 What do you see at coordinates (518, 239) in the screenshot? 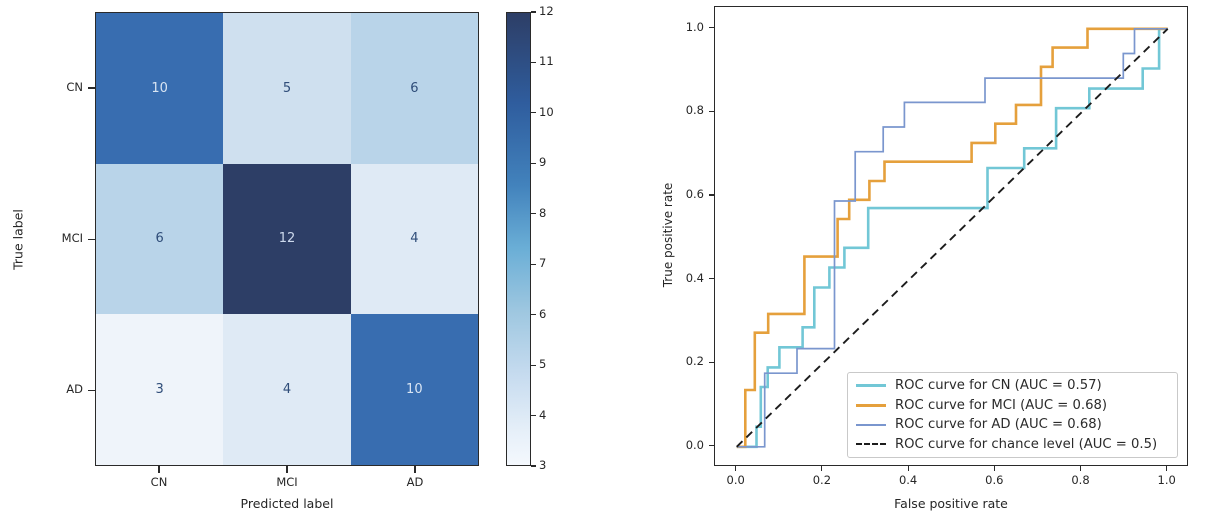
I see `colorbar` at bounding box center [518, 239].